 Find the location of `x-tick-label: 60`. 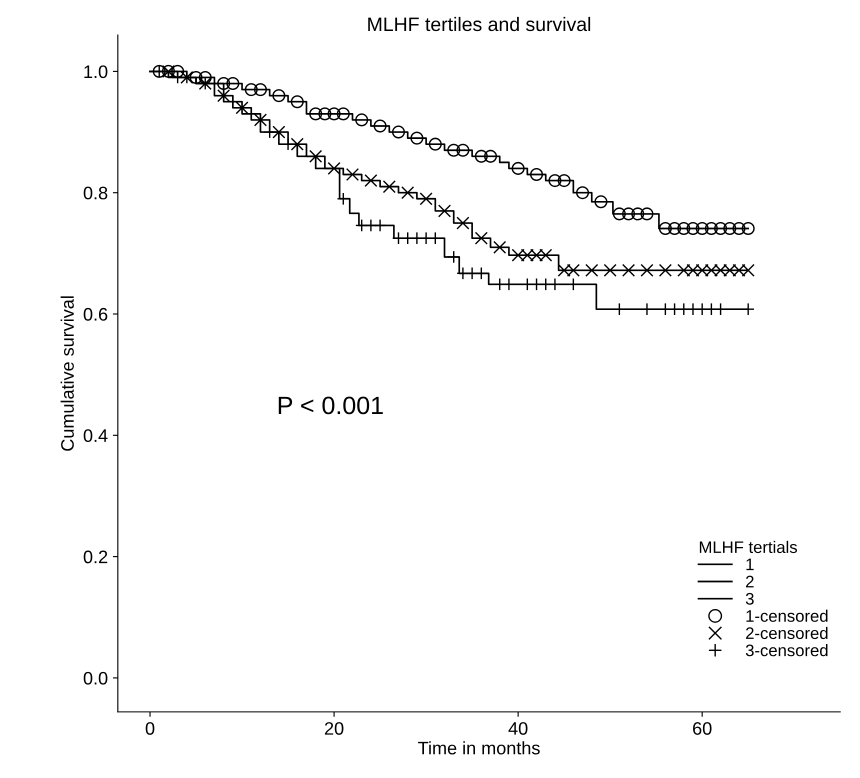

x-tick-label: 60 is located at coordinates (702, 728).